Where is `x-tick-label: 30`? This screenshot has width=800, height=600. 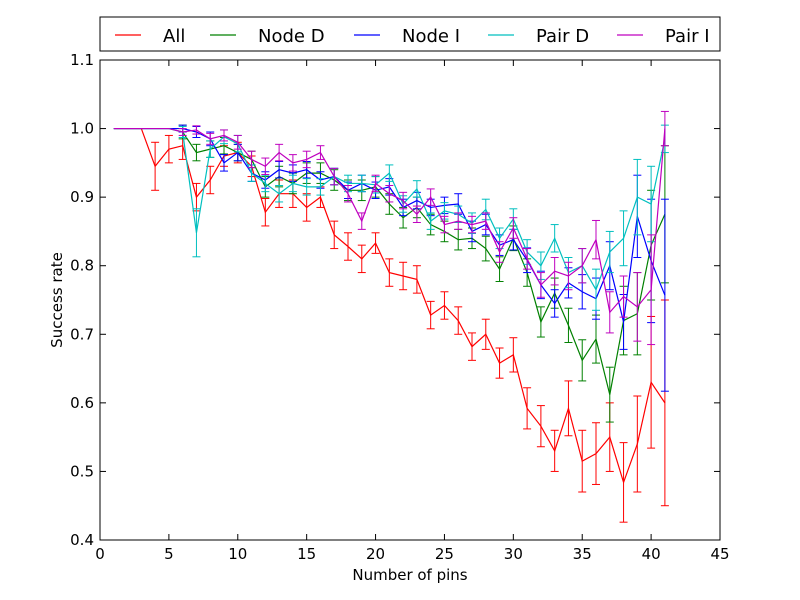
x-tick-label: 30 is located at coordinates (513, 554).